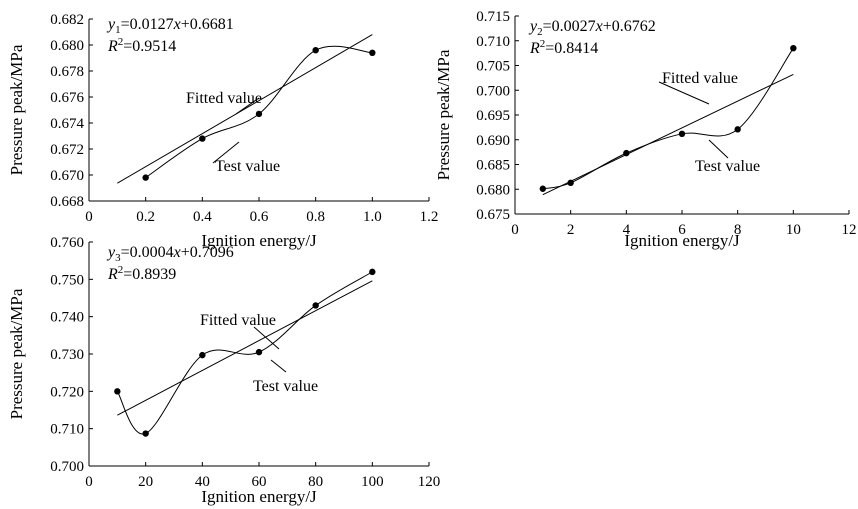 The width and height of the screenshot is (858, 509). Describe the element at coordinates (67, 20) in the screenshot. I see `y-tick-label: 0.682` at that location.